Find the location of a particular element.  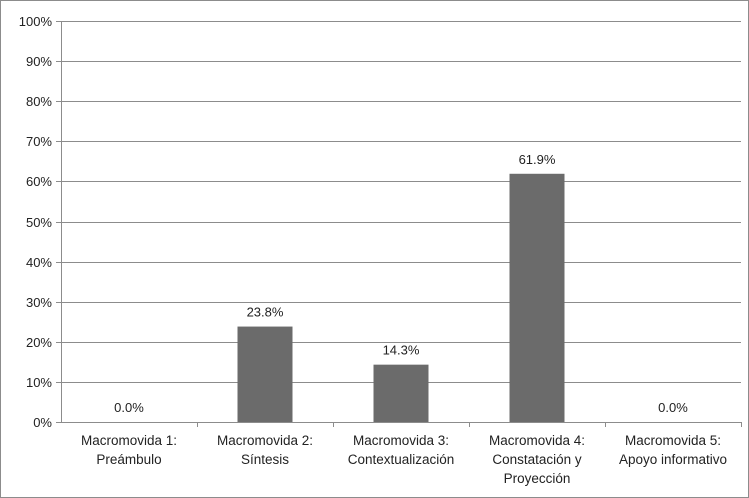

y-tick-label: 90% is located at coordinates (39, 61).